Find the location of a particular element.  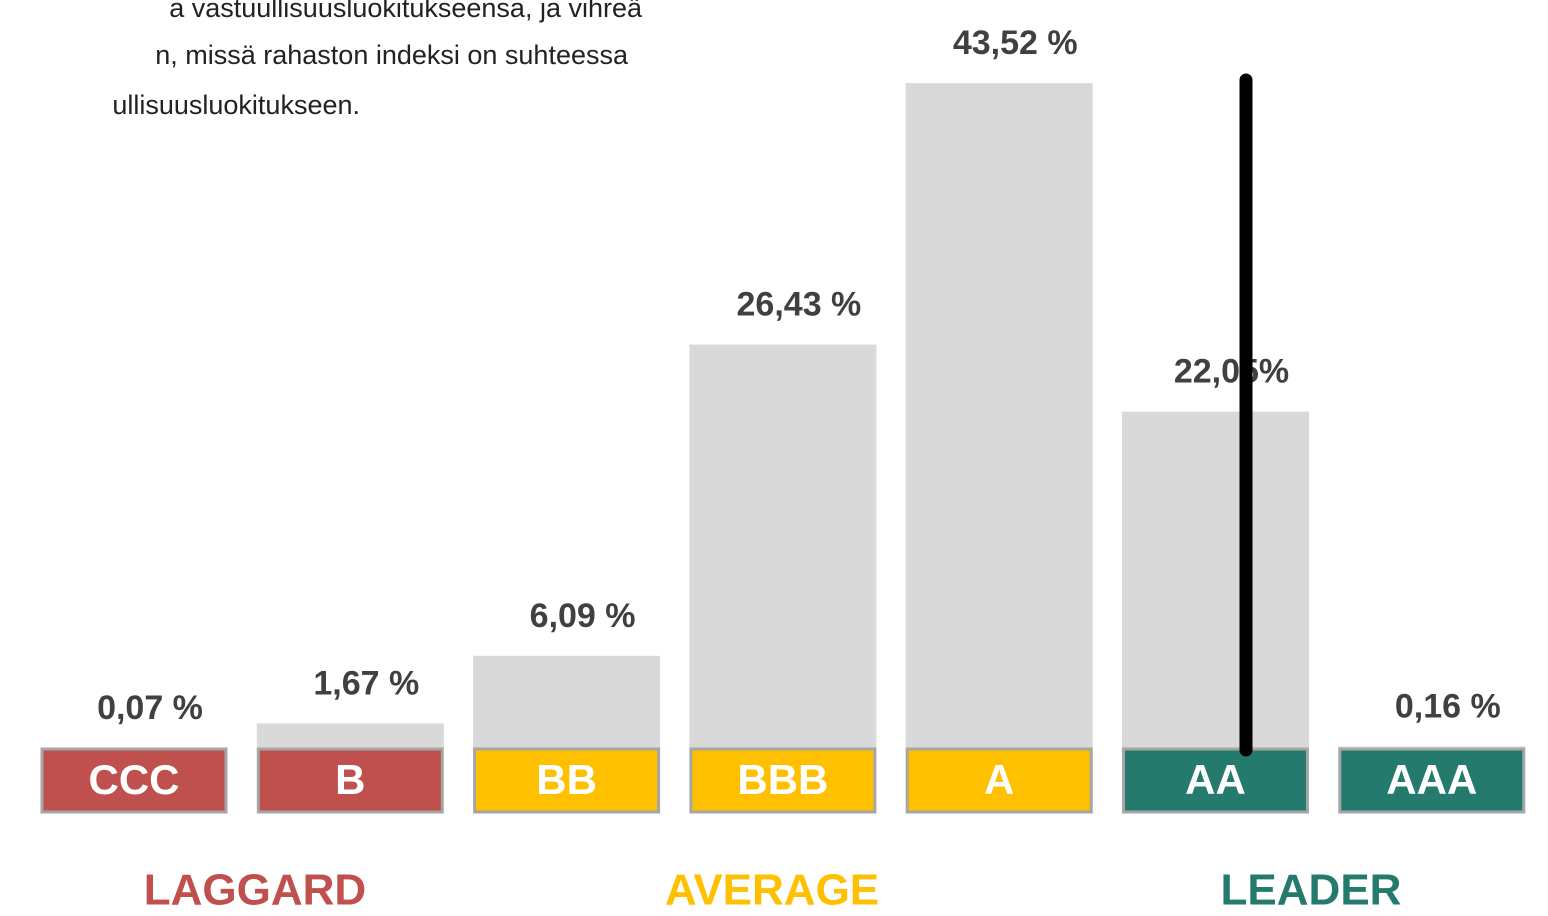

annotation: n, missä rahaston indeksi on suhteessa is located at coordinates (392, 55).